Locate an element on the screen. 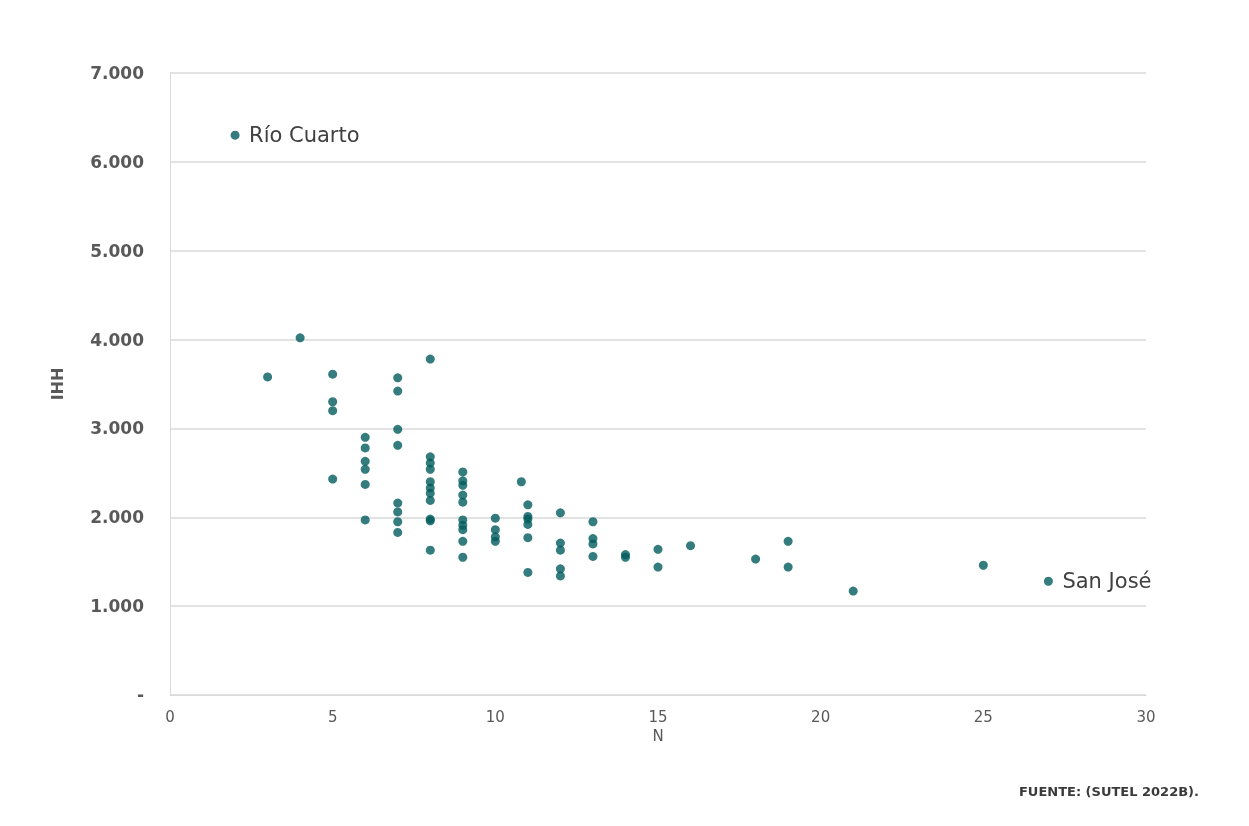 The image size is (1249, 826). y-tick-label: 1.000 is located at coordinates (117, 606).